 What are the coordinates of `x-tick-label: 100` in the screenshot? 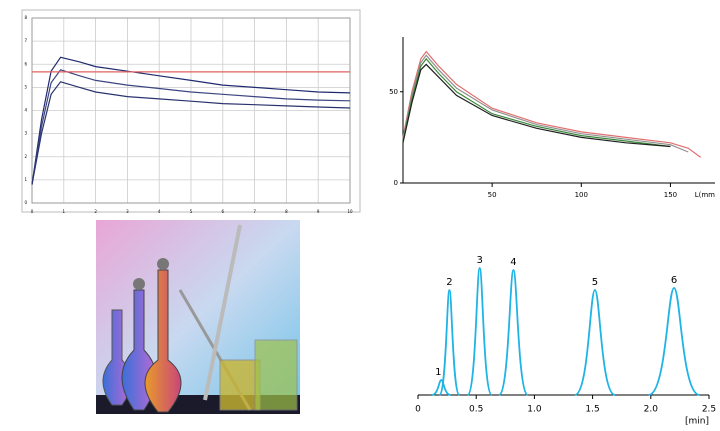 It's located at (581, 195).